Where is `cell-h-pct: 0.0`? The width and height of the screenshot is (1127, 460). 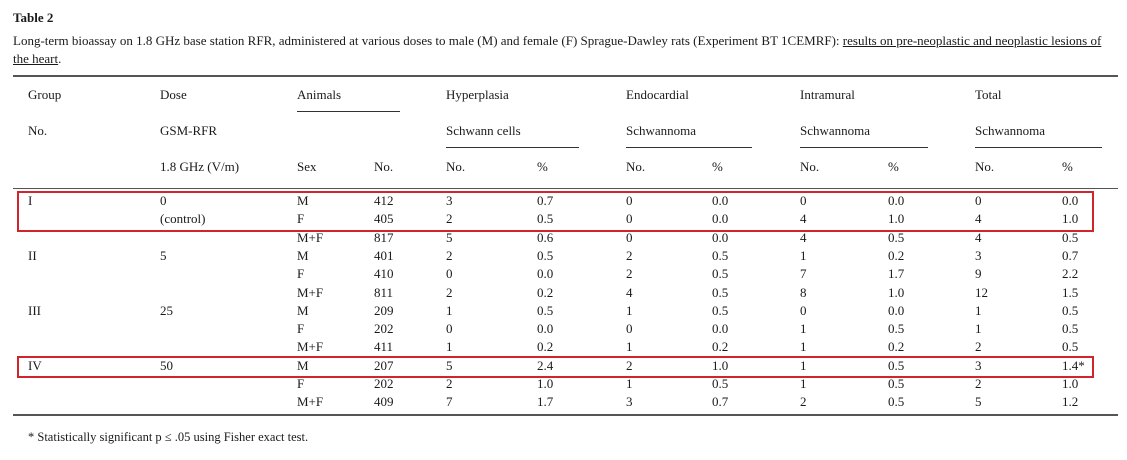
cell-h-pct: 0.0 is located at coordinates (545, 274).